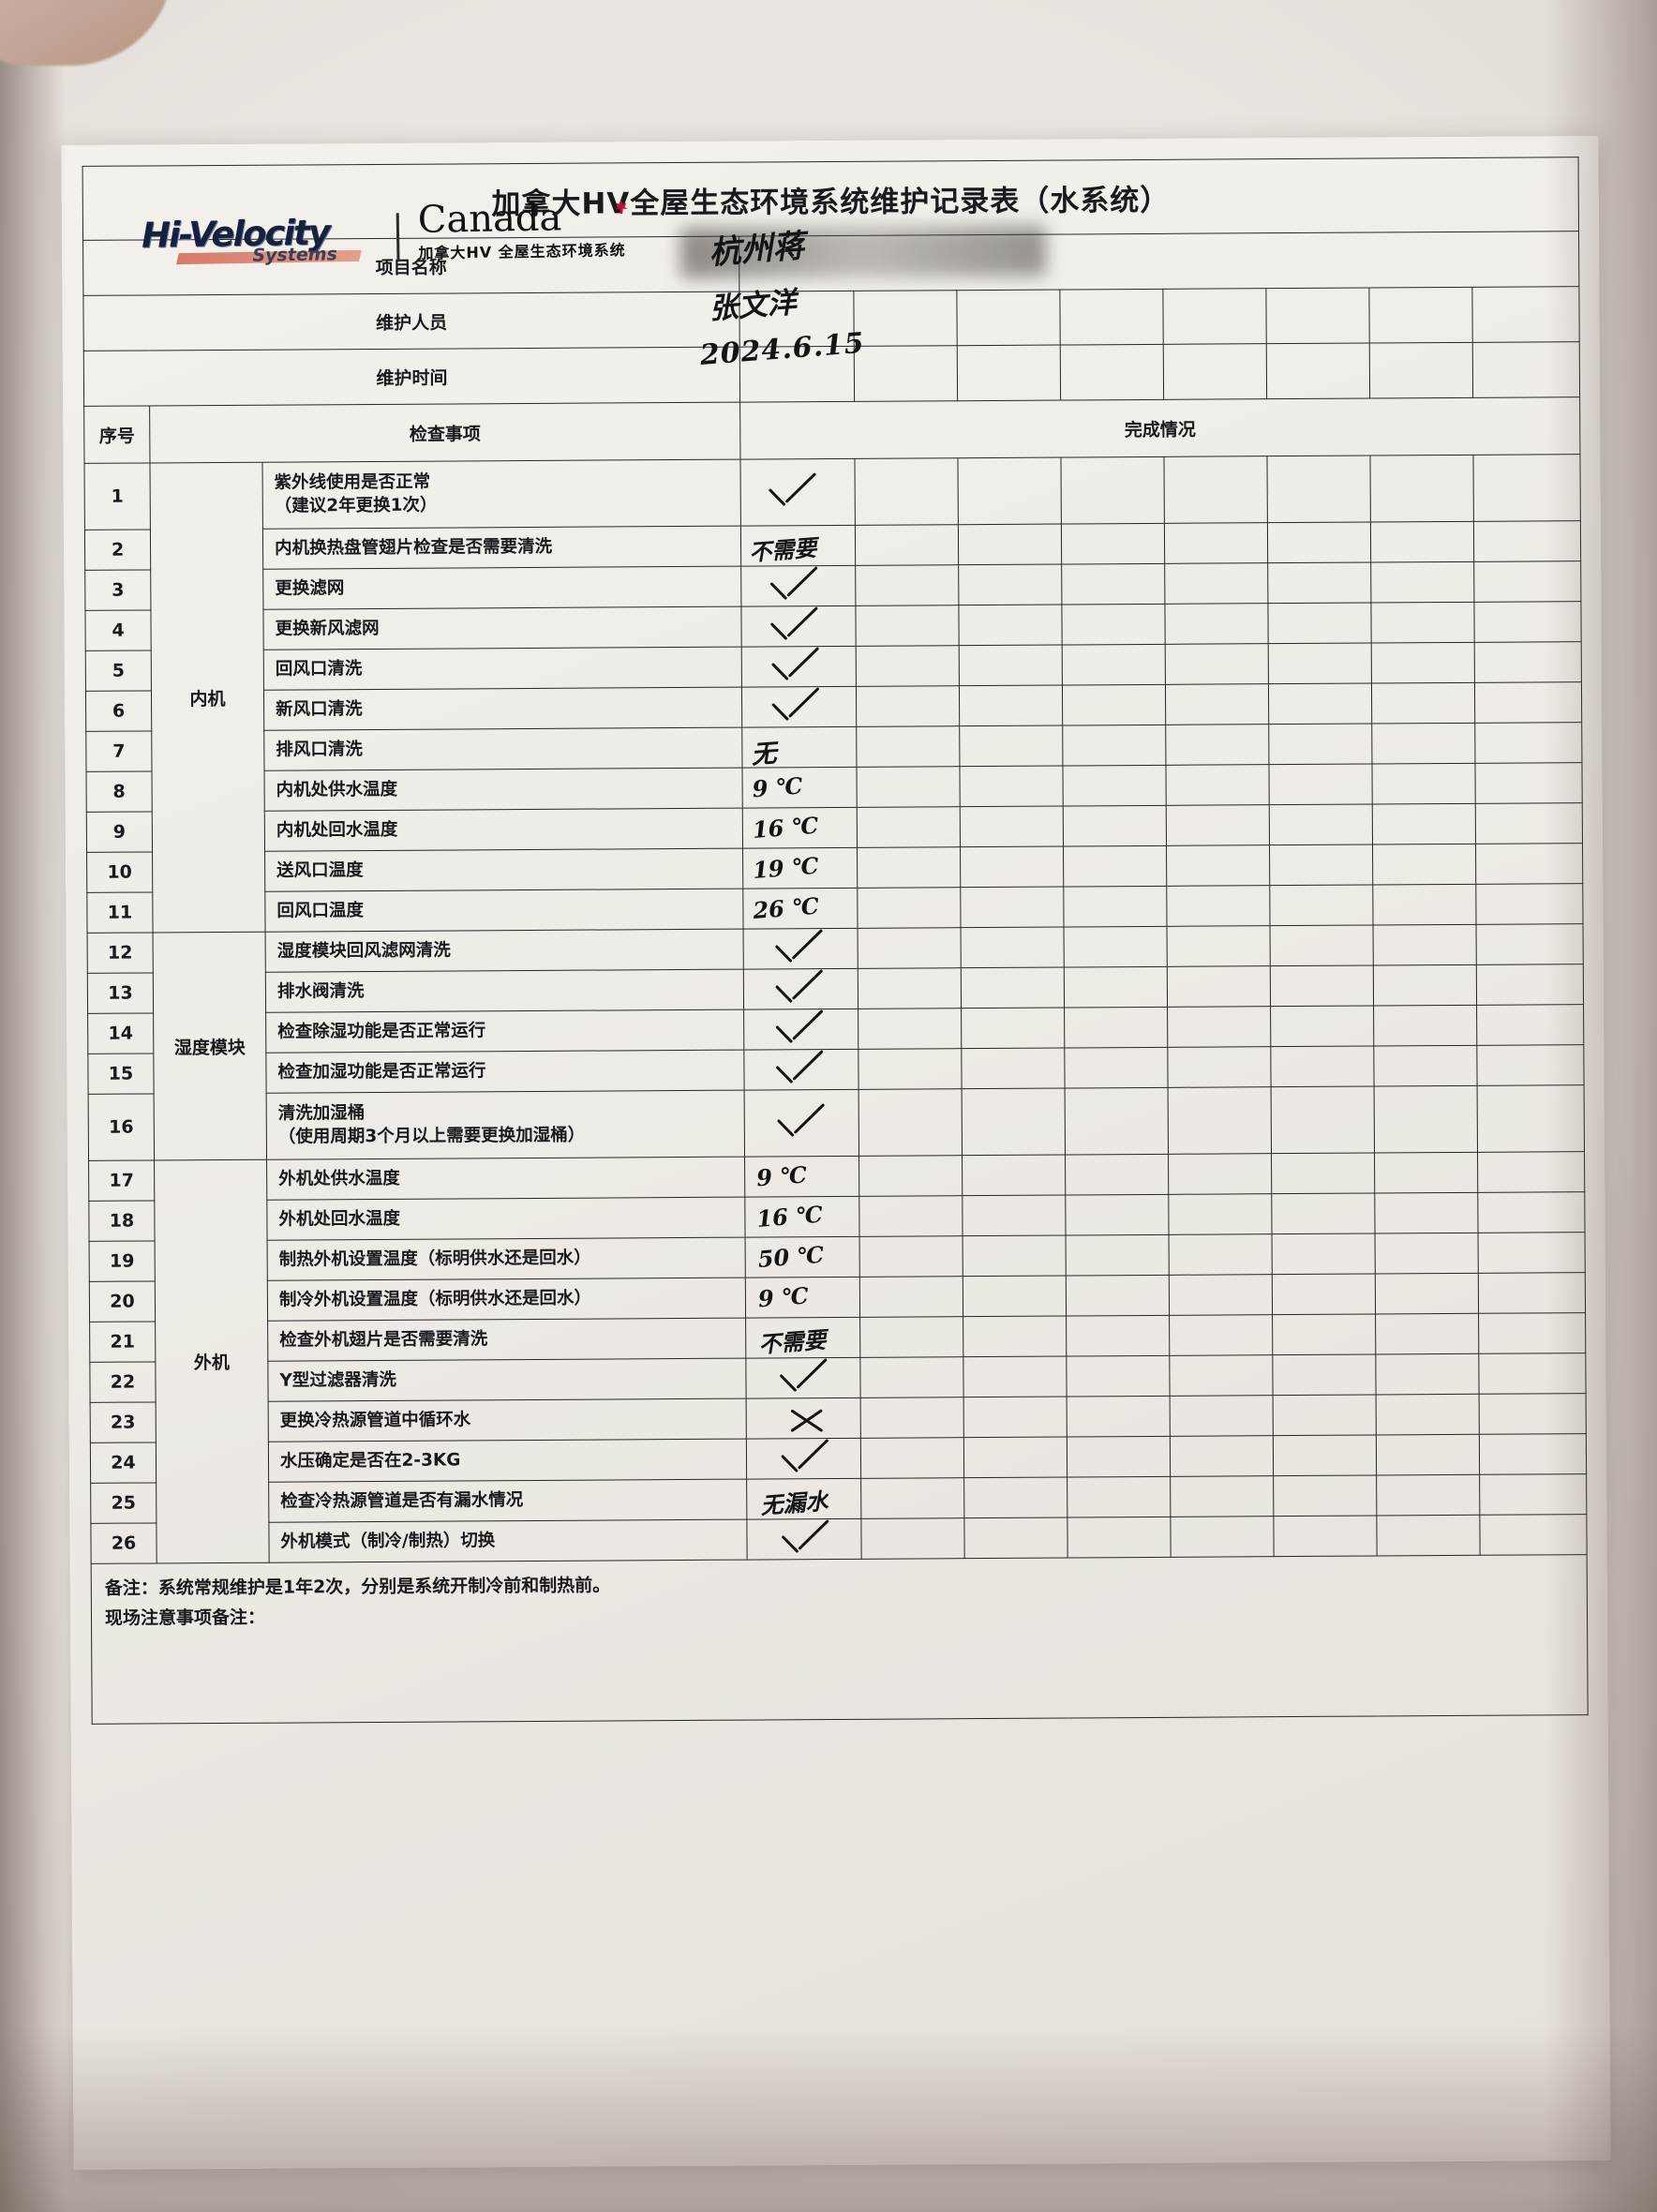 The image size is (1657, 2212). I want to click on field-value-staff, so click(797, 319).